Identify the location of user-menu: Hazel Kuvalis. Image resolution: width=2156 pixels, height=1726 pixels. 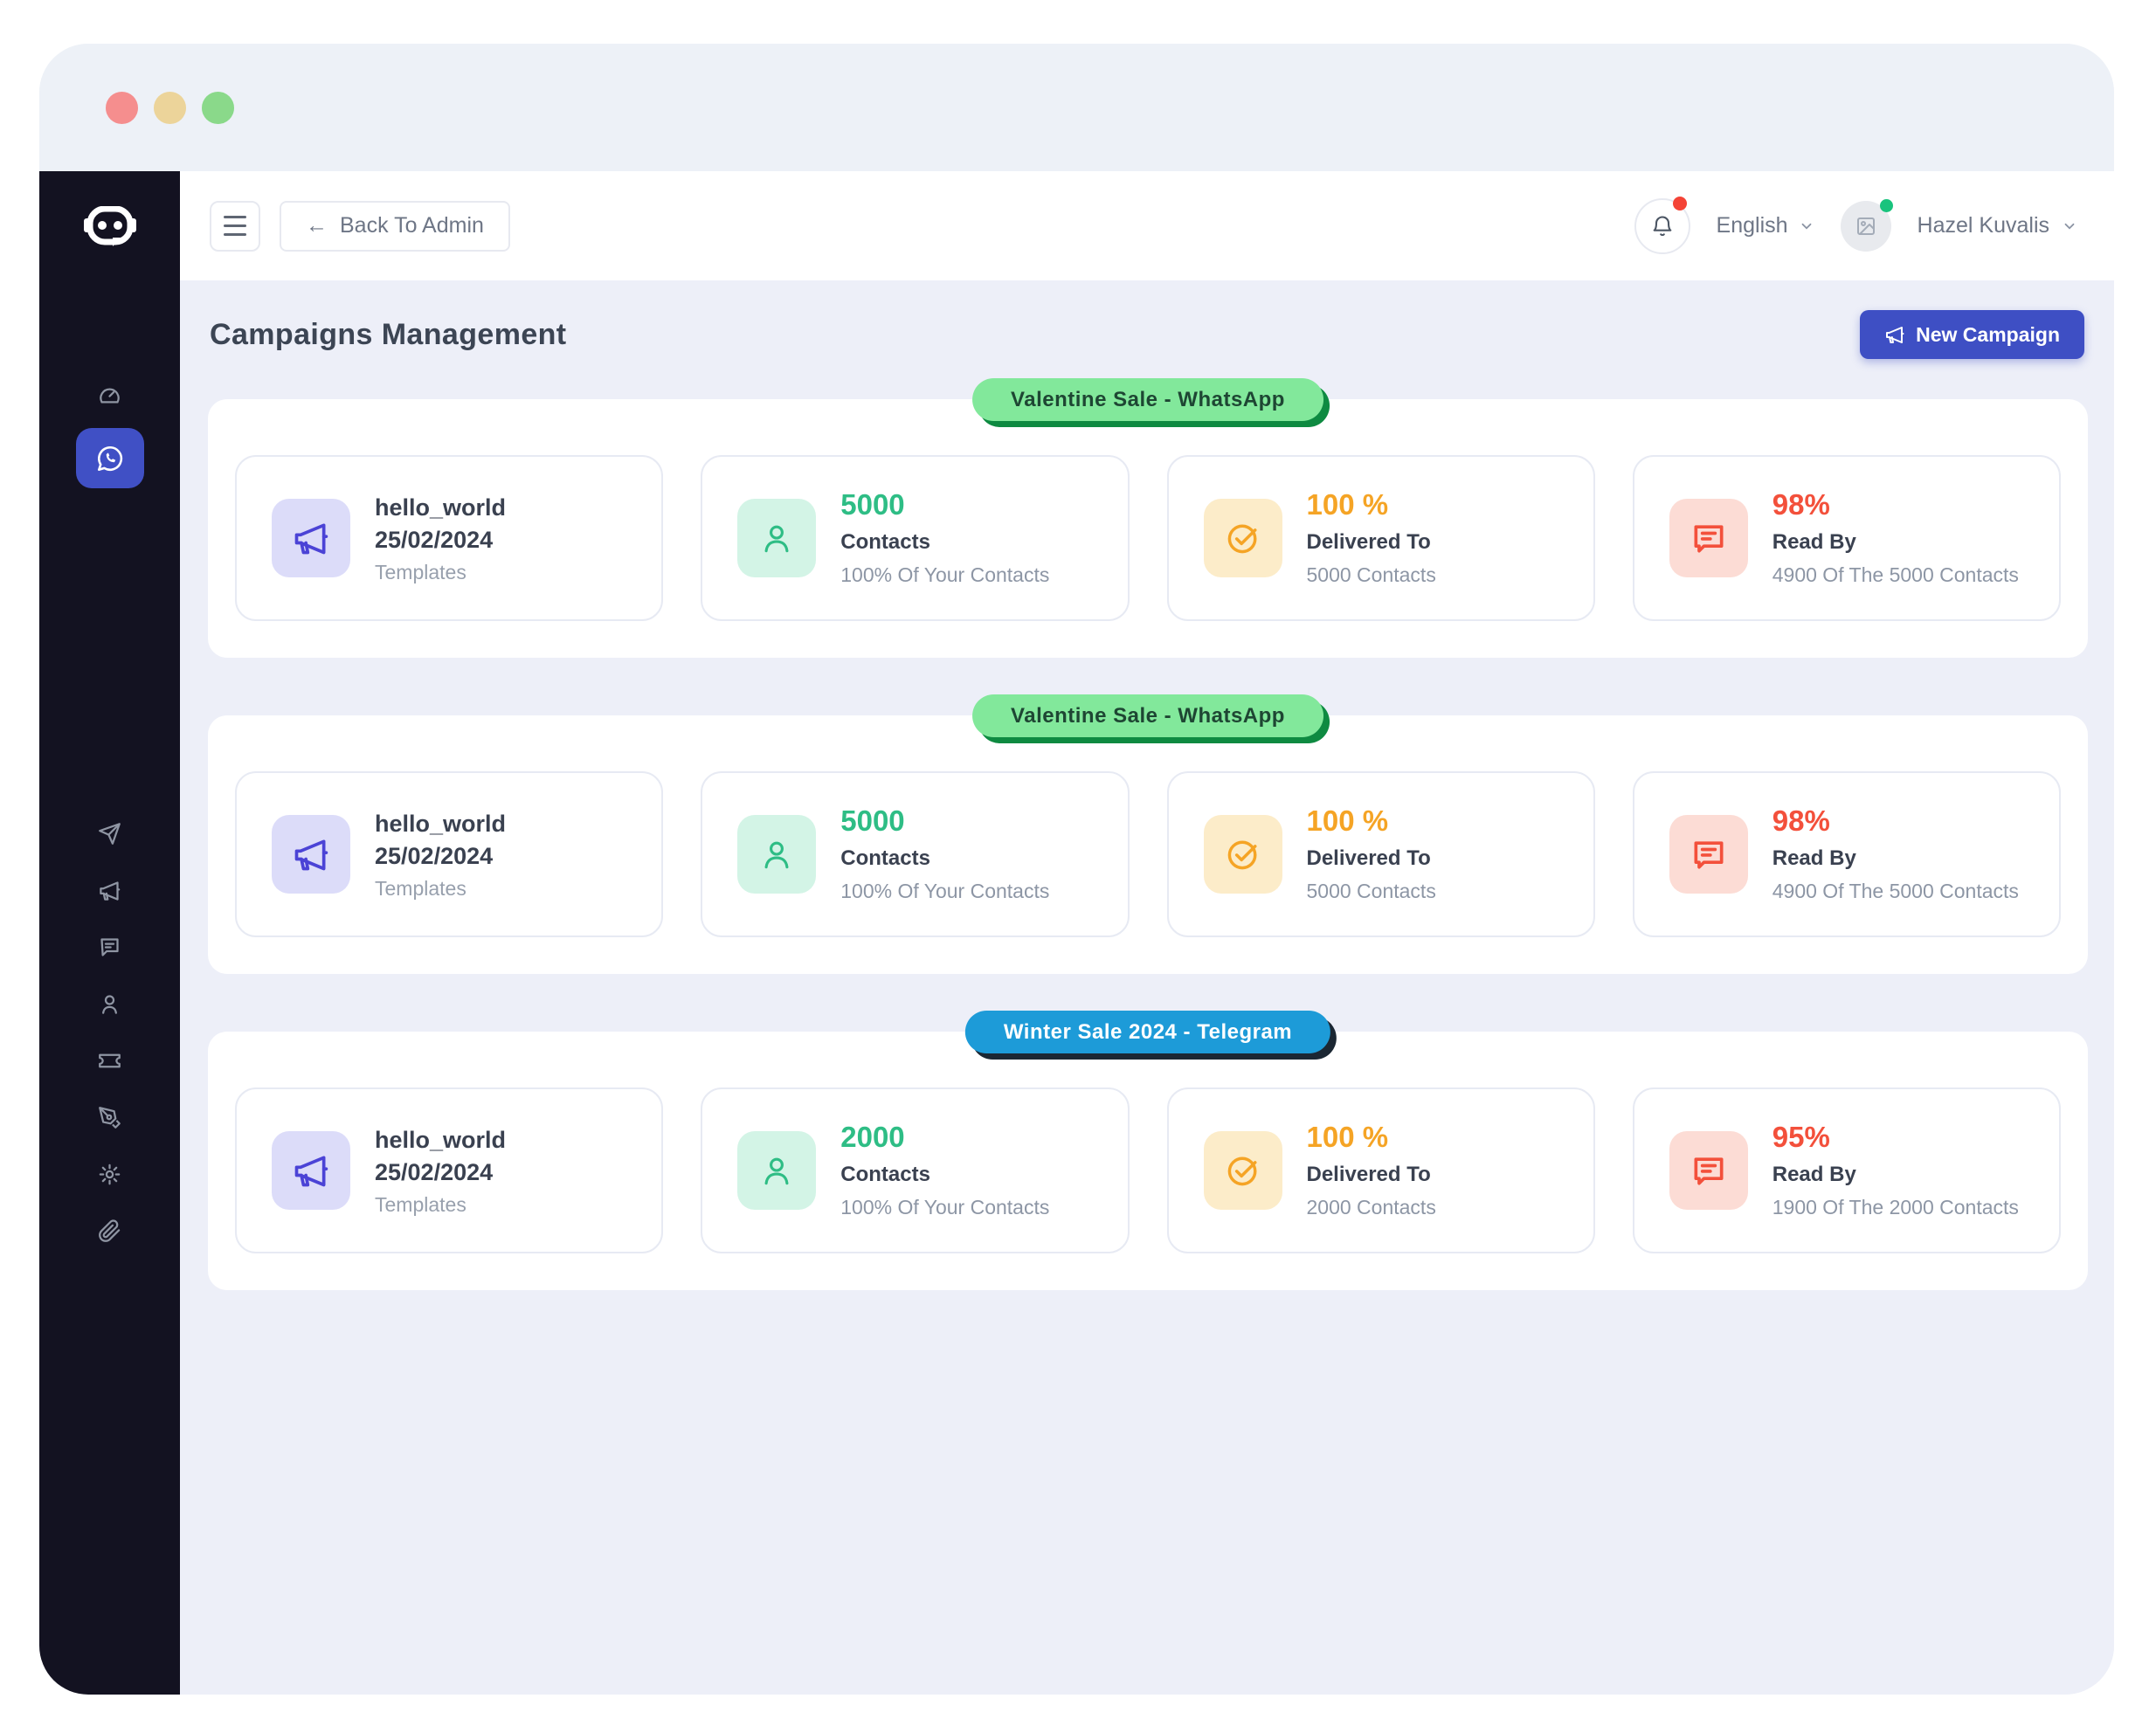
(1998, 225).